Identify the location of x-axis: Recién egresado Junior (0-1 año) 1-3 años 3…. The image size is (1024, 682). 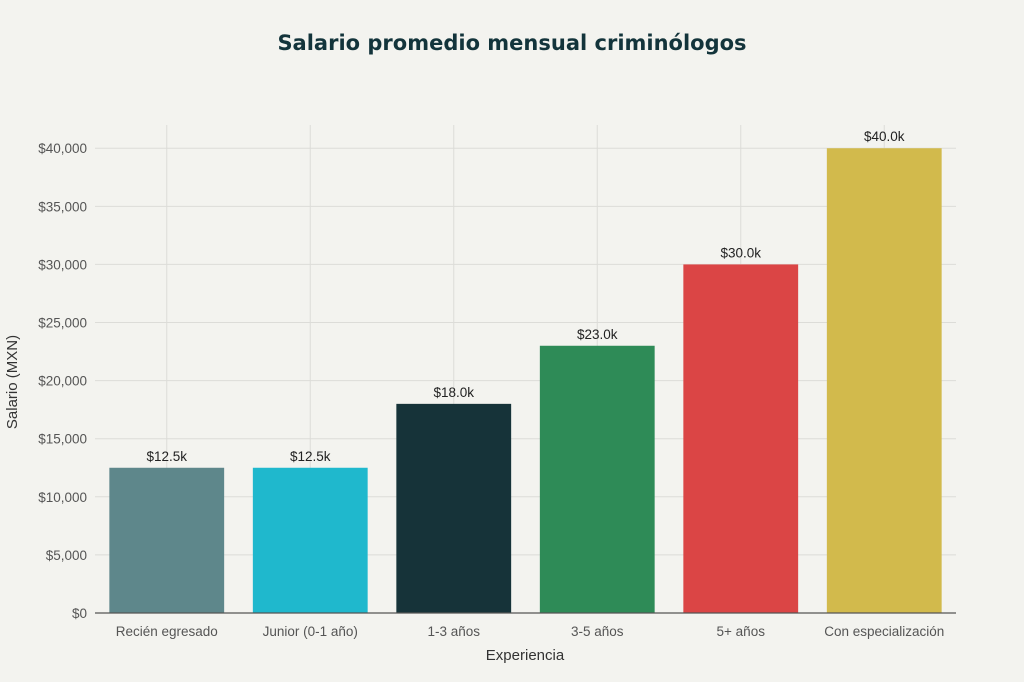
(525, 625).